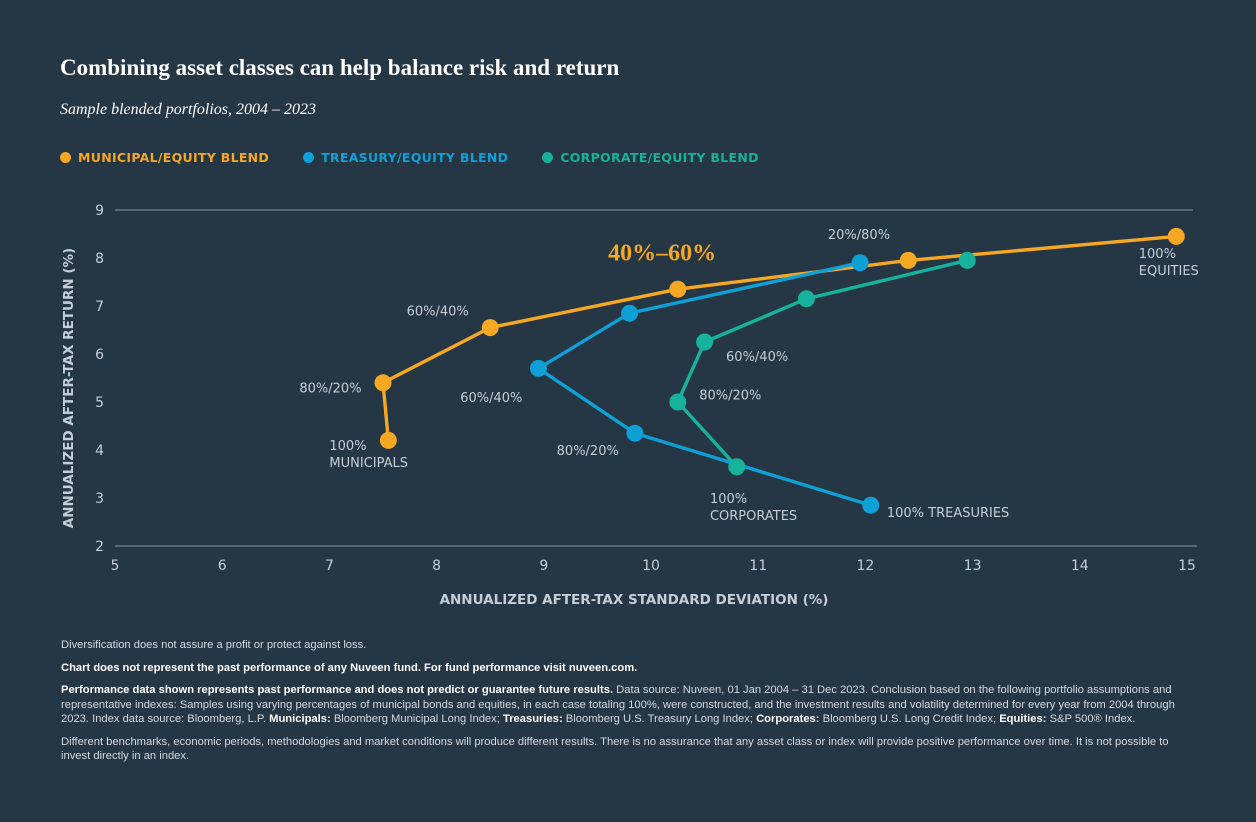 This screenshot has height=822, width=1256. Describe the element at coordinates (69, 388) in the screenshot. I see `y-axis-title: ANNUALIZED AFTER-TAX RETURN (%)` at that location.